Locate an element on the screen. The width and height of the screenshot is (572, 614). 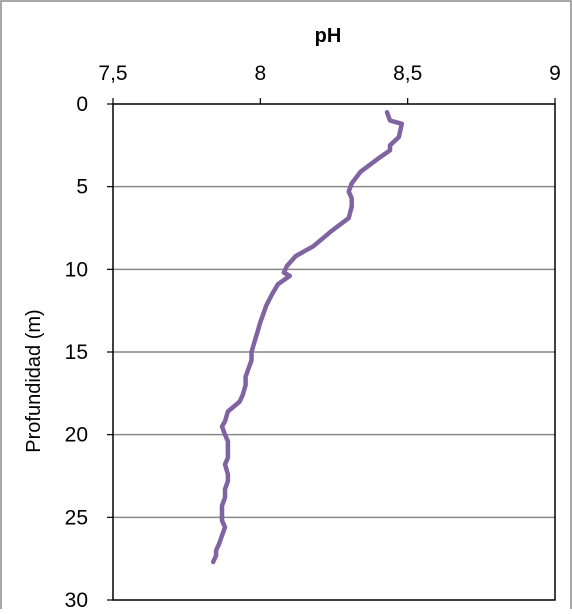
y-tick-label: 0 is located at coordinates (82, 104).